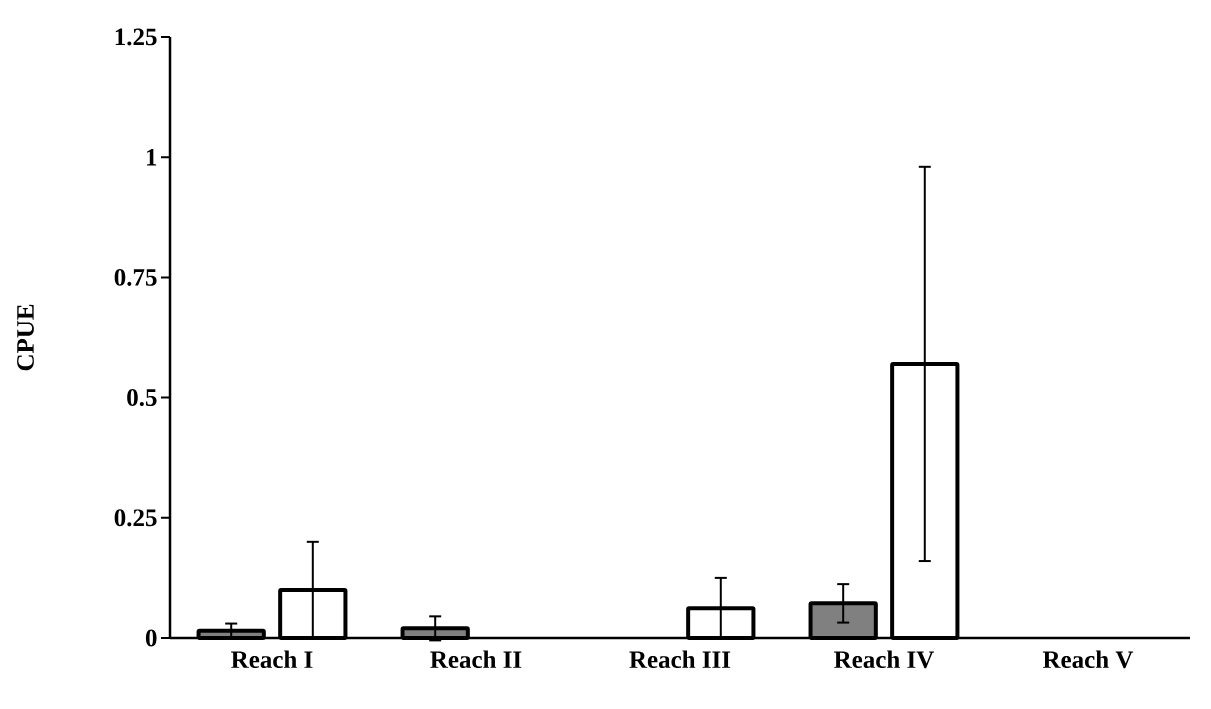 The width and height of the screenshot is (1211, 709). I want to click on y-tick-label: 0, so click(151, 638).